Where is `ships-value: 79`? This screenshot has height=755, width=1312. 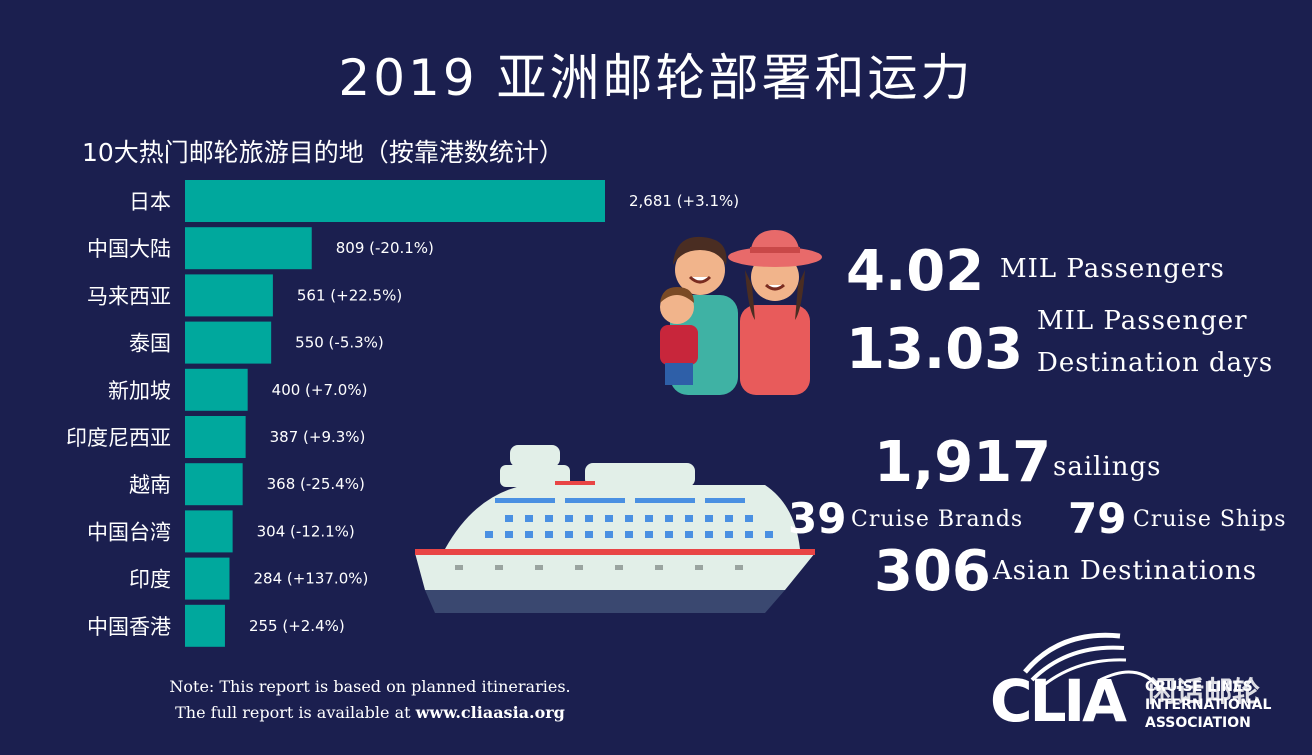 ships-value: 79 is located at coordinates (1097, 518).